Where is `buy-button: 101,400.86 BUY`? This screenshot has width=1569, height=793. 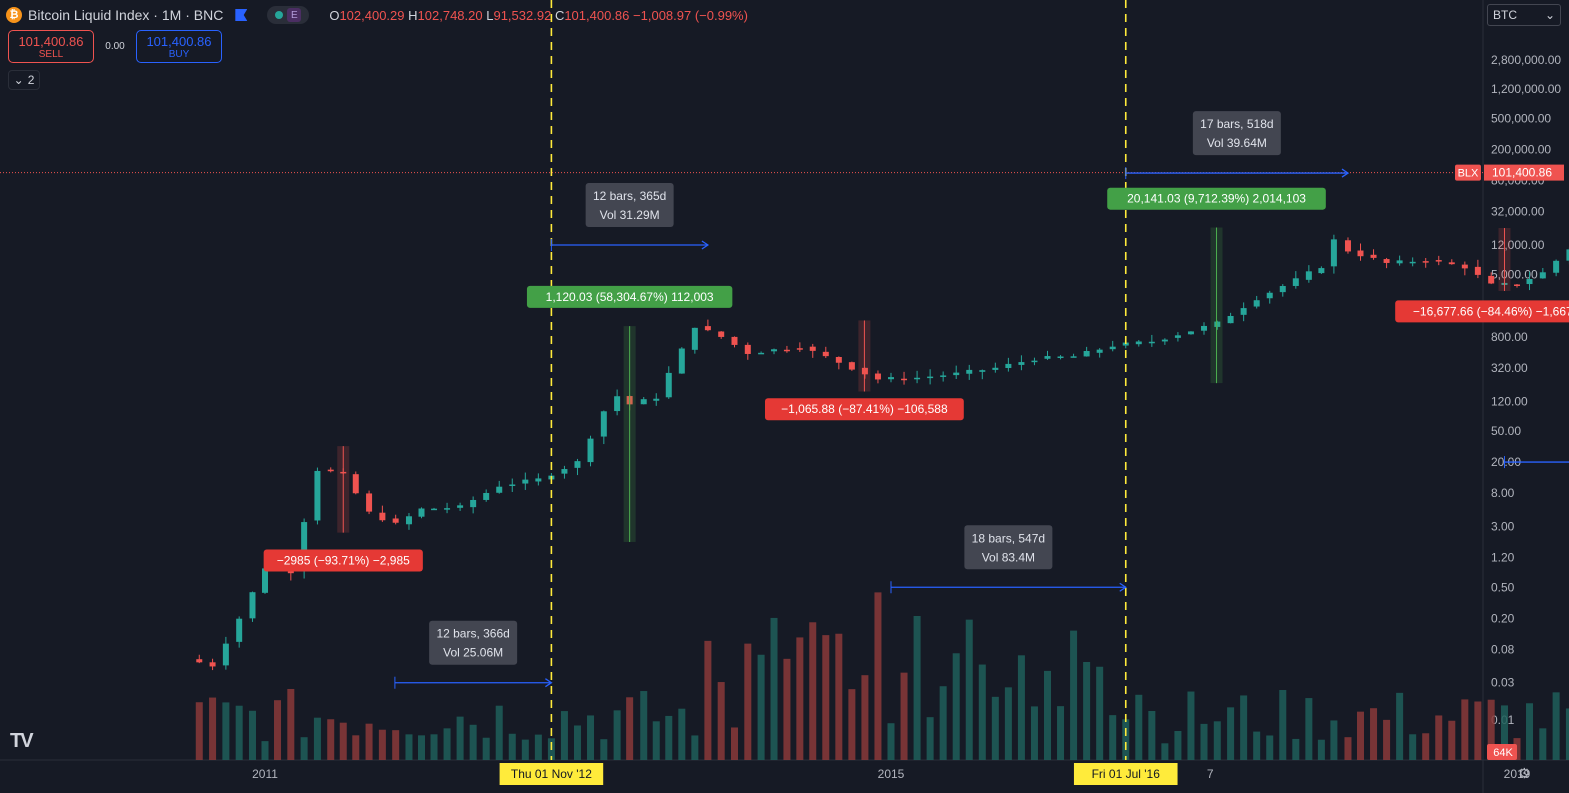 buy-button: 101,400.86 BUY is located at coordinates (179, 46).